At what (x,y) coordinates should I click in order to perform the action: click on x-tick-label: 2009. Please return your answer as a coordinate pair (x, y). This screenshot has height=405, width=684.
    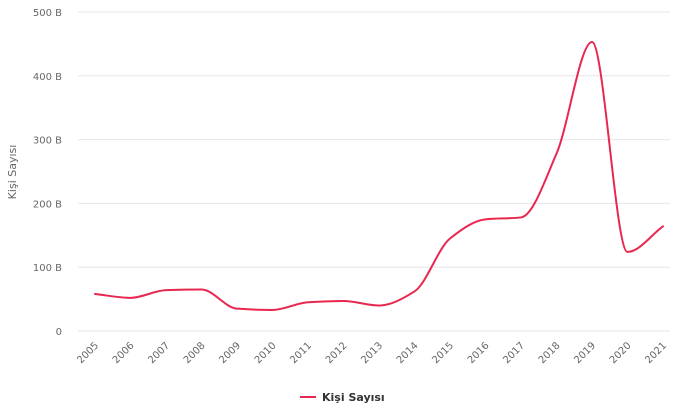
    Looking at the image, I should click on (230, 353).